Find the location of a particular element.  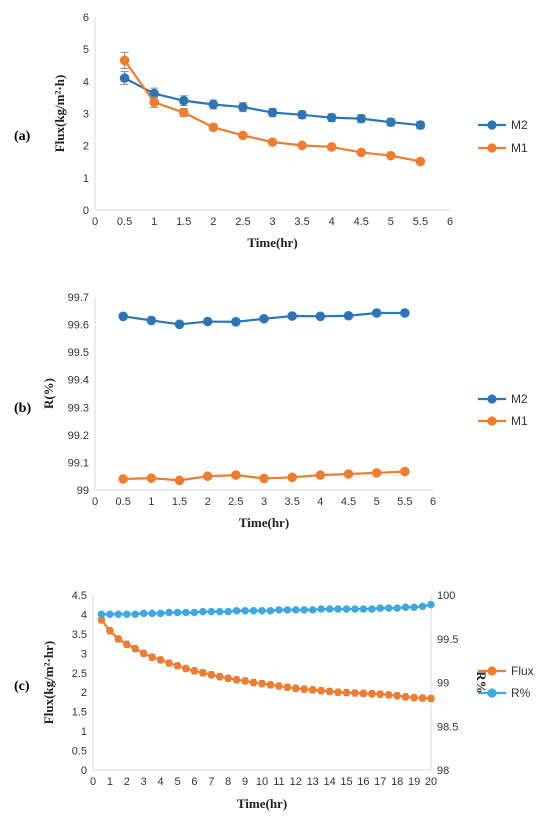

legend-label: R% is located at coordinates (521, 693).